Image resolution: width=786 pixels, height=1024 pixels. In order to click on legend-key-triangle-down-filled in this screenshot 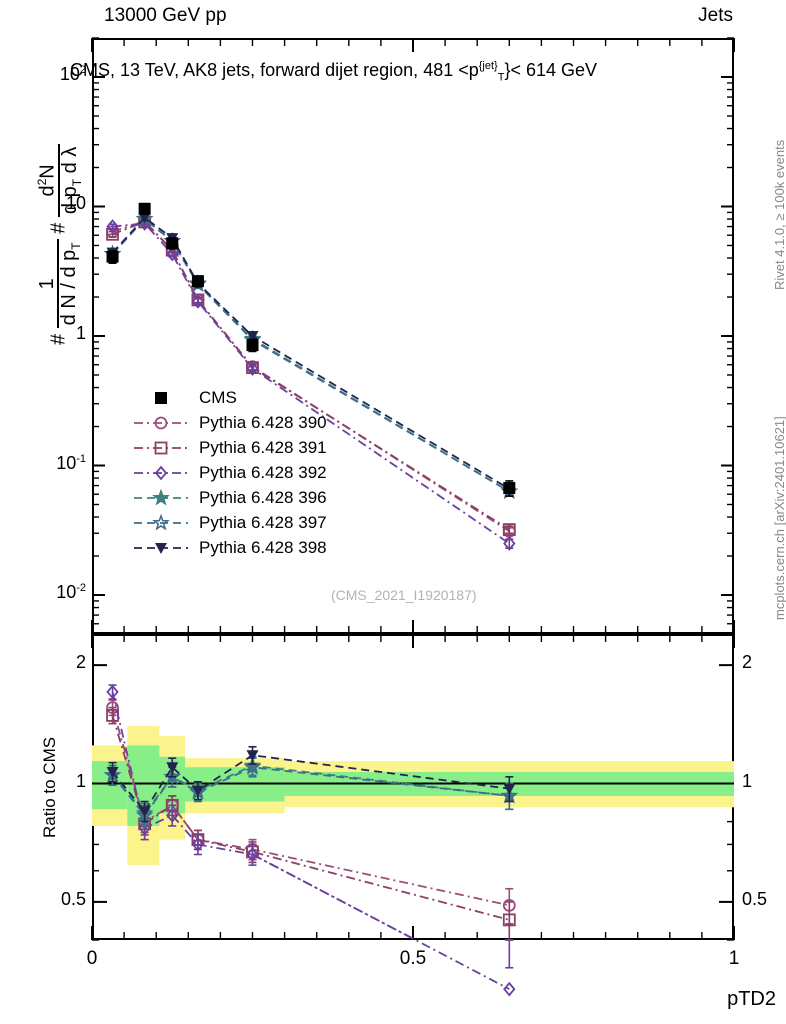, I will do `click(161, 548)`.